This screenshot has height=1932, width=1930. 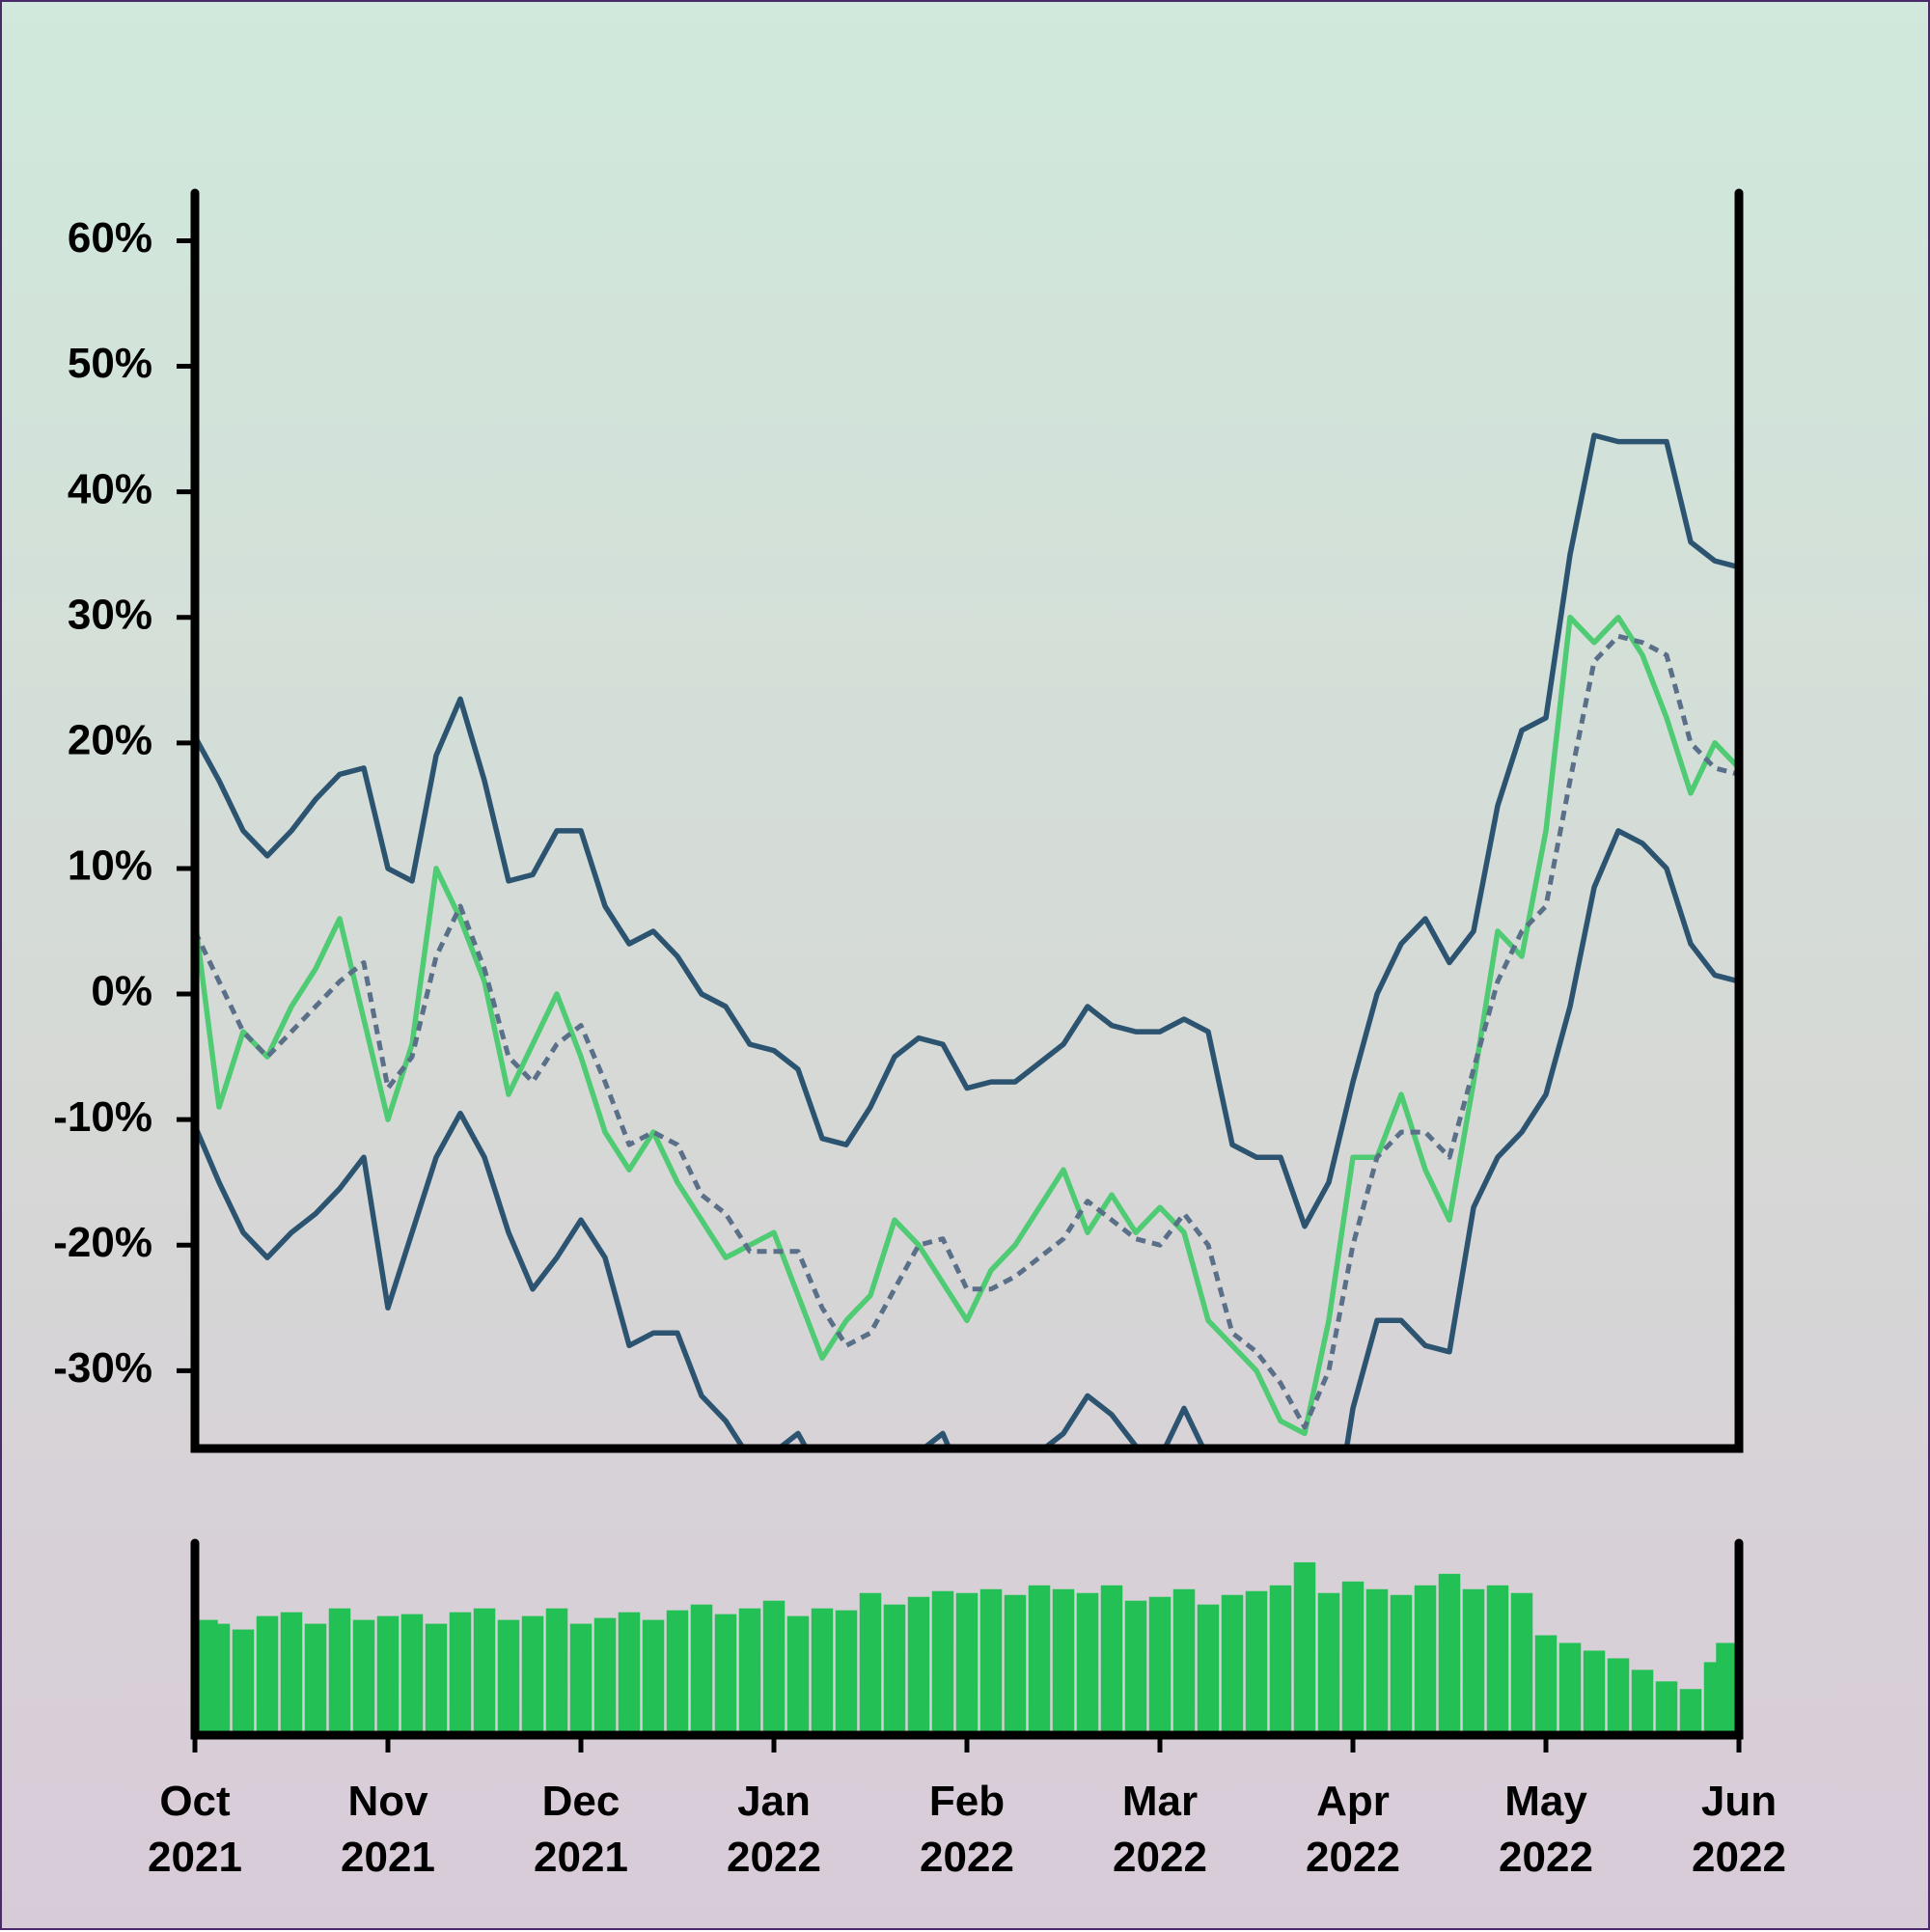 What do you see at coordinates (110, 363) in the screenshot?
I see `y-tick-label: 50%` at bounding box center [110, 363].